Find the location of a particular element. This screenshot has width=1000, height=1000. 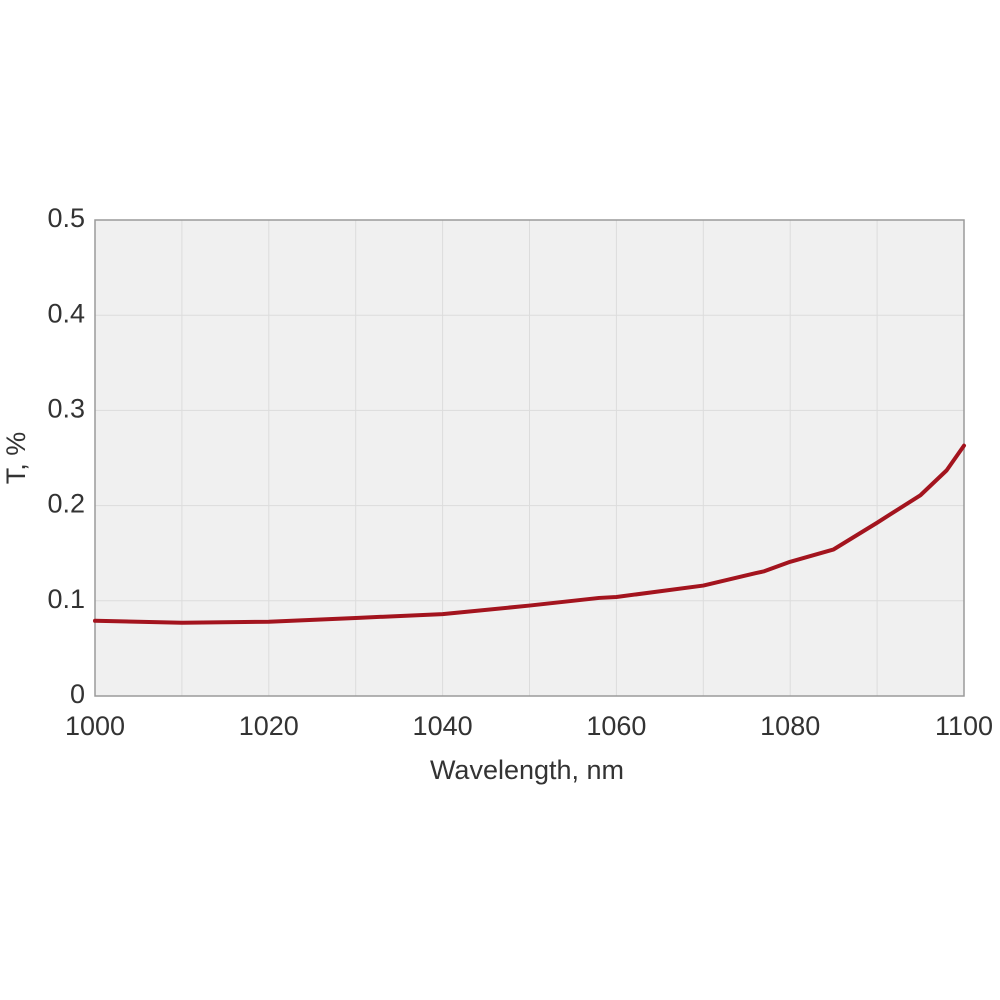

y-tick-label: 0.4 is located at coordinates (66, 313).